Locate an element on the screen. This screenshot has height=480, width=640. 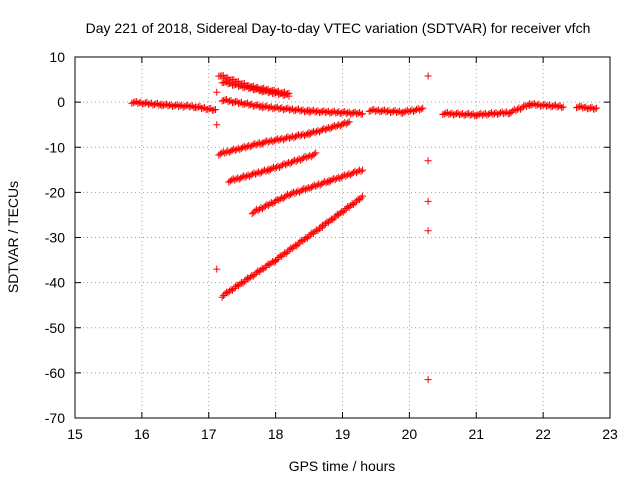
y-tick-label: -60 is located at coordinates (55, 373).